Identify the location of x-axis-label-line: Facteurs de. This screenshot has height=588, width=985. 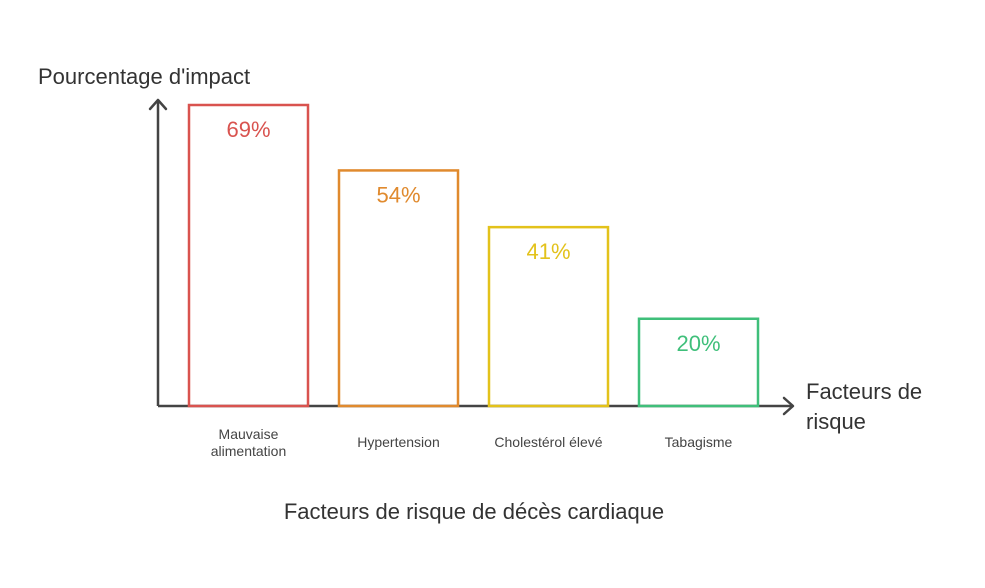
(864, 391).